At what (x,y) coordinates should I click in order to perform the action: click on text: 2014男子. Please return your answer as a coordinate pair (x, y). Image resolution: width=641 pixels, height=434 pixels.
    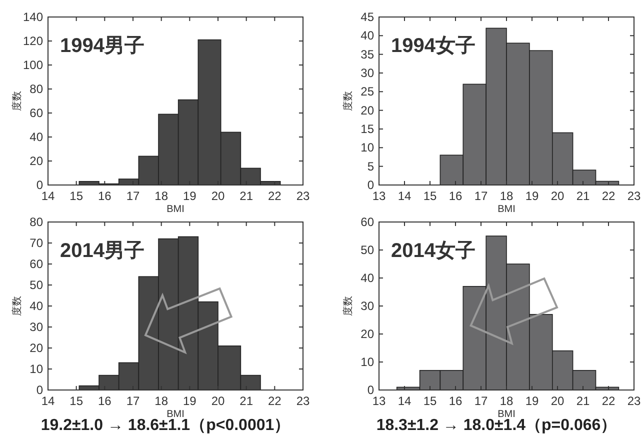
    Looking at the image, I should click on (102, 251).